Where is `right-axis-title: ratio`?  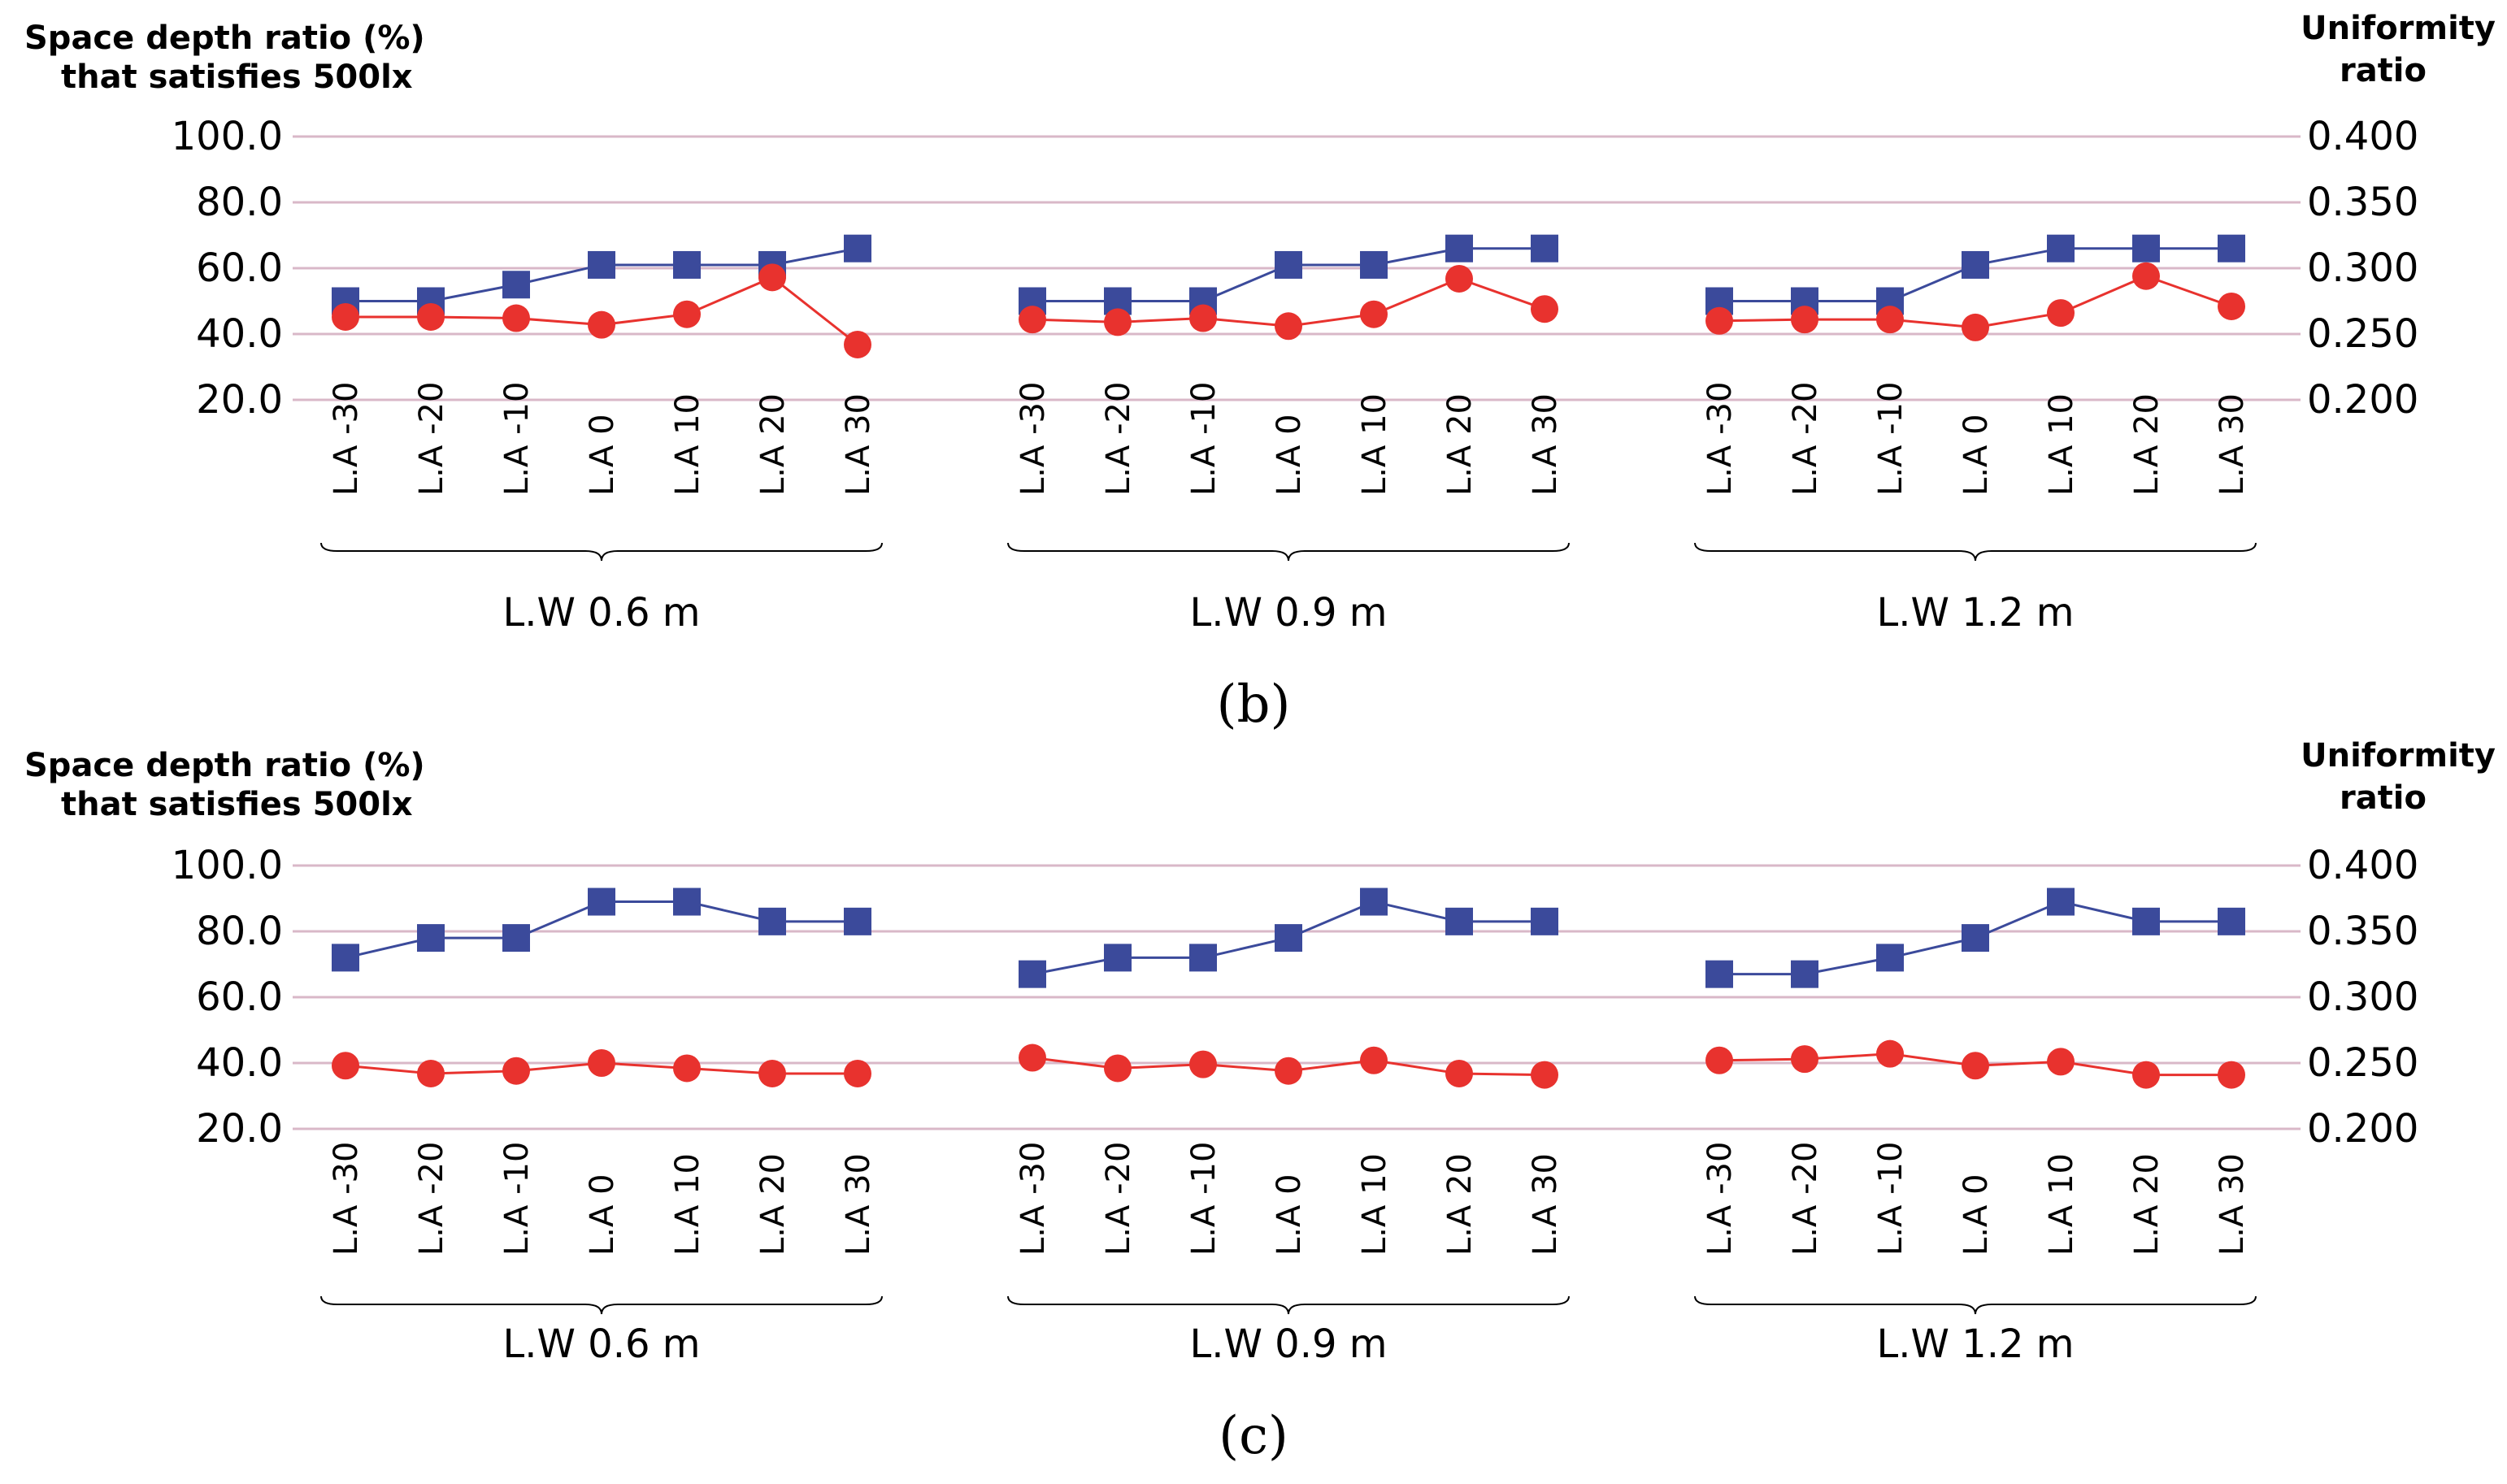 right-axis-title: ratio is located at coordinates (2383, 798).